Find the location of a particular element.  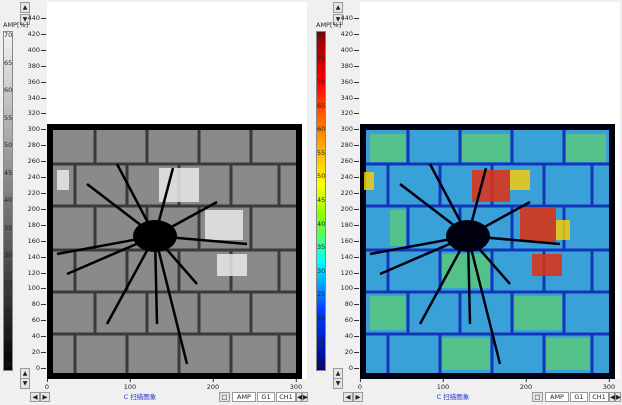

x-axis: 0 100 200 300 is located at coordinates (489, 385).